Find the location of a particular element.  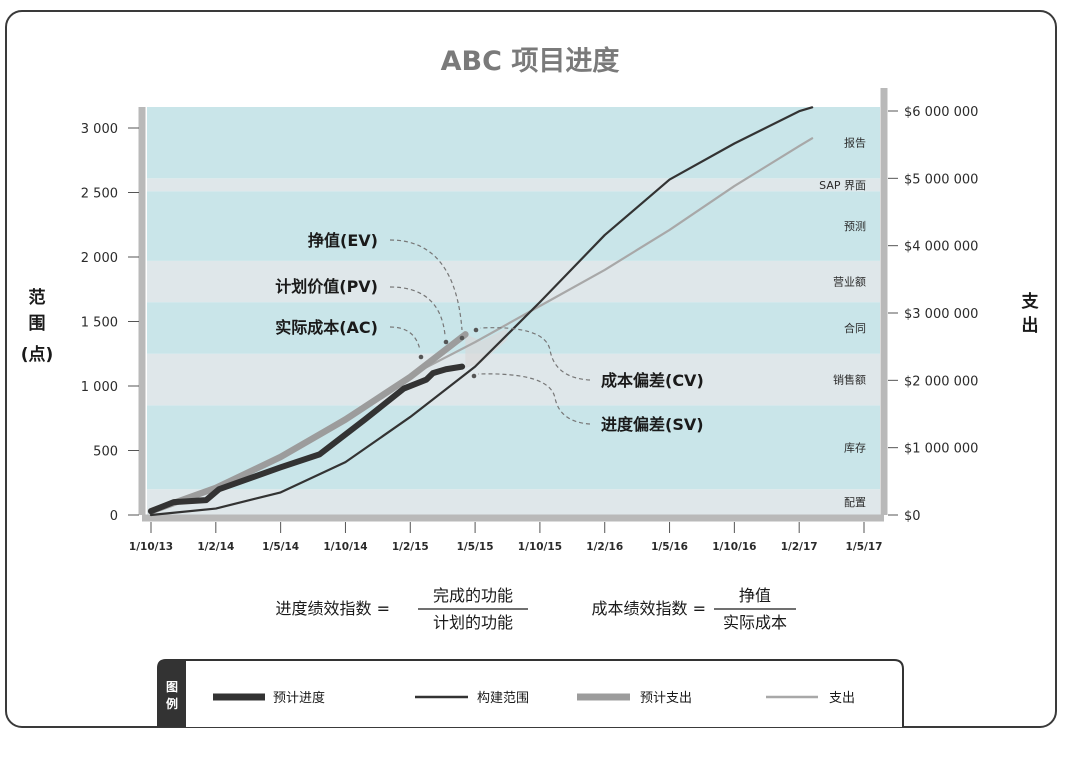

band-label-4: 营业额 is located at coordinates (849, 282).